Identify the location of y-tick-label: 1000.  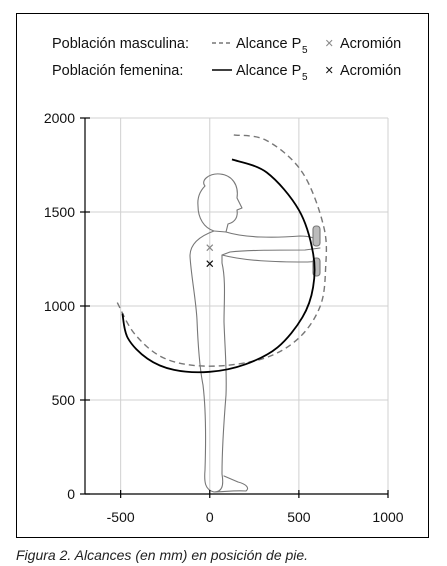
(59, 306).